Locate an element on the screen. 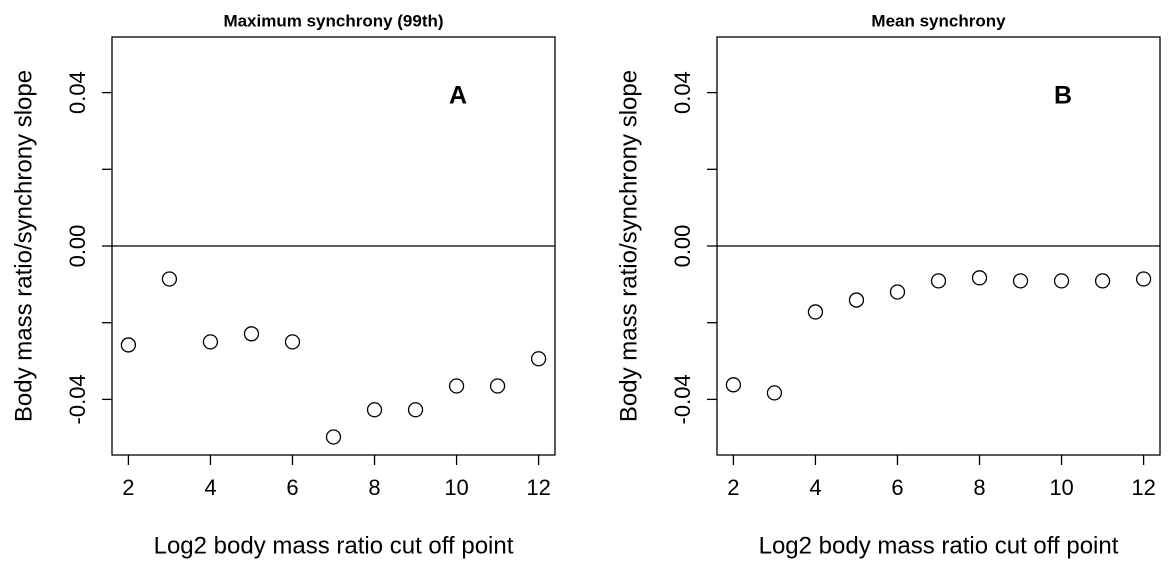 The height and width of the screenshot is (566, 1175). panel-label: A is located at coordinates (458, 96).